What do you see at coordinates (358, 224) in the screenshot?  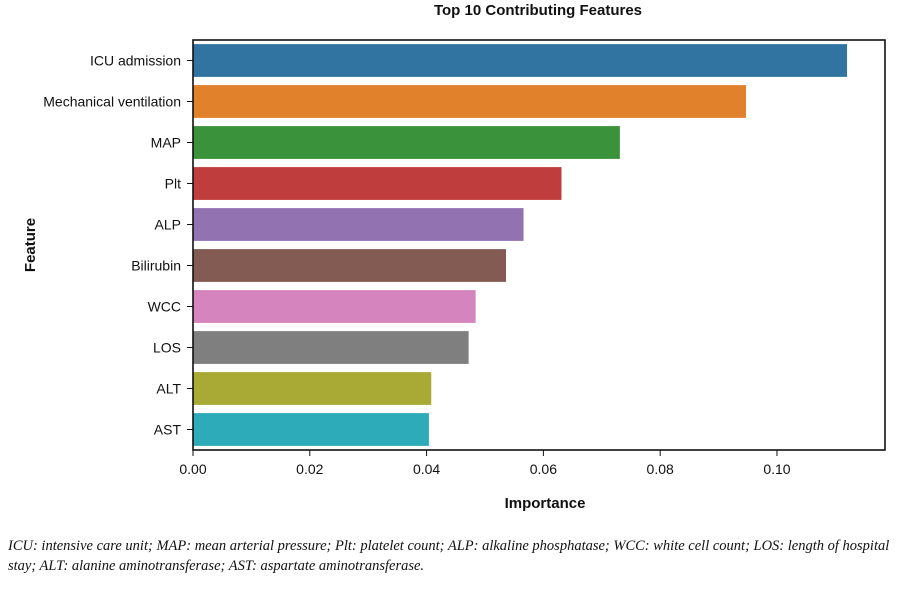 I see `bar-alp` at bounding box center [358, 224].